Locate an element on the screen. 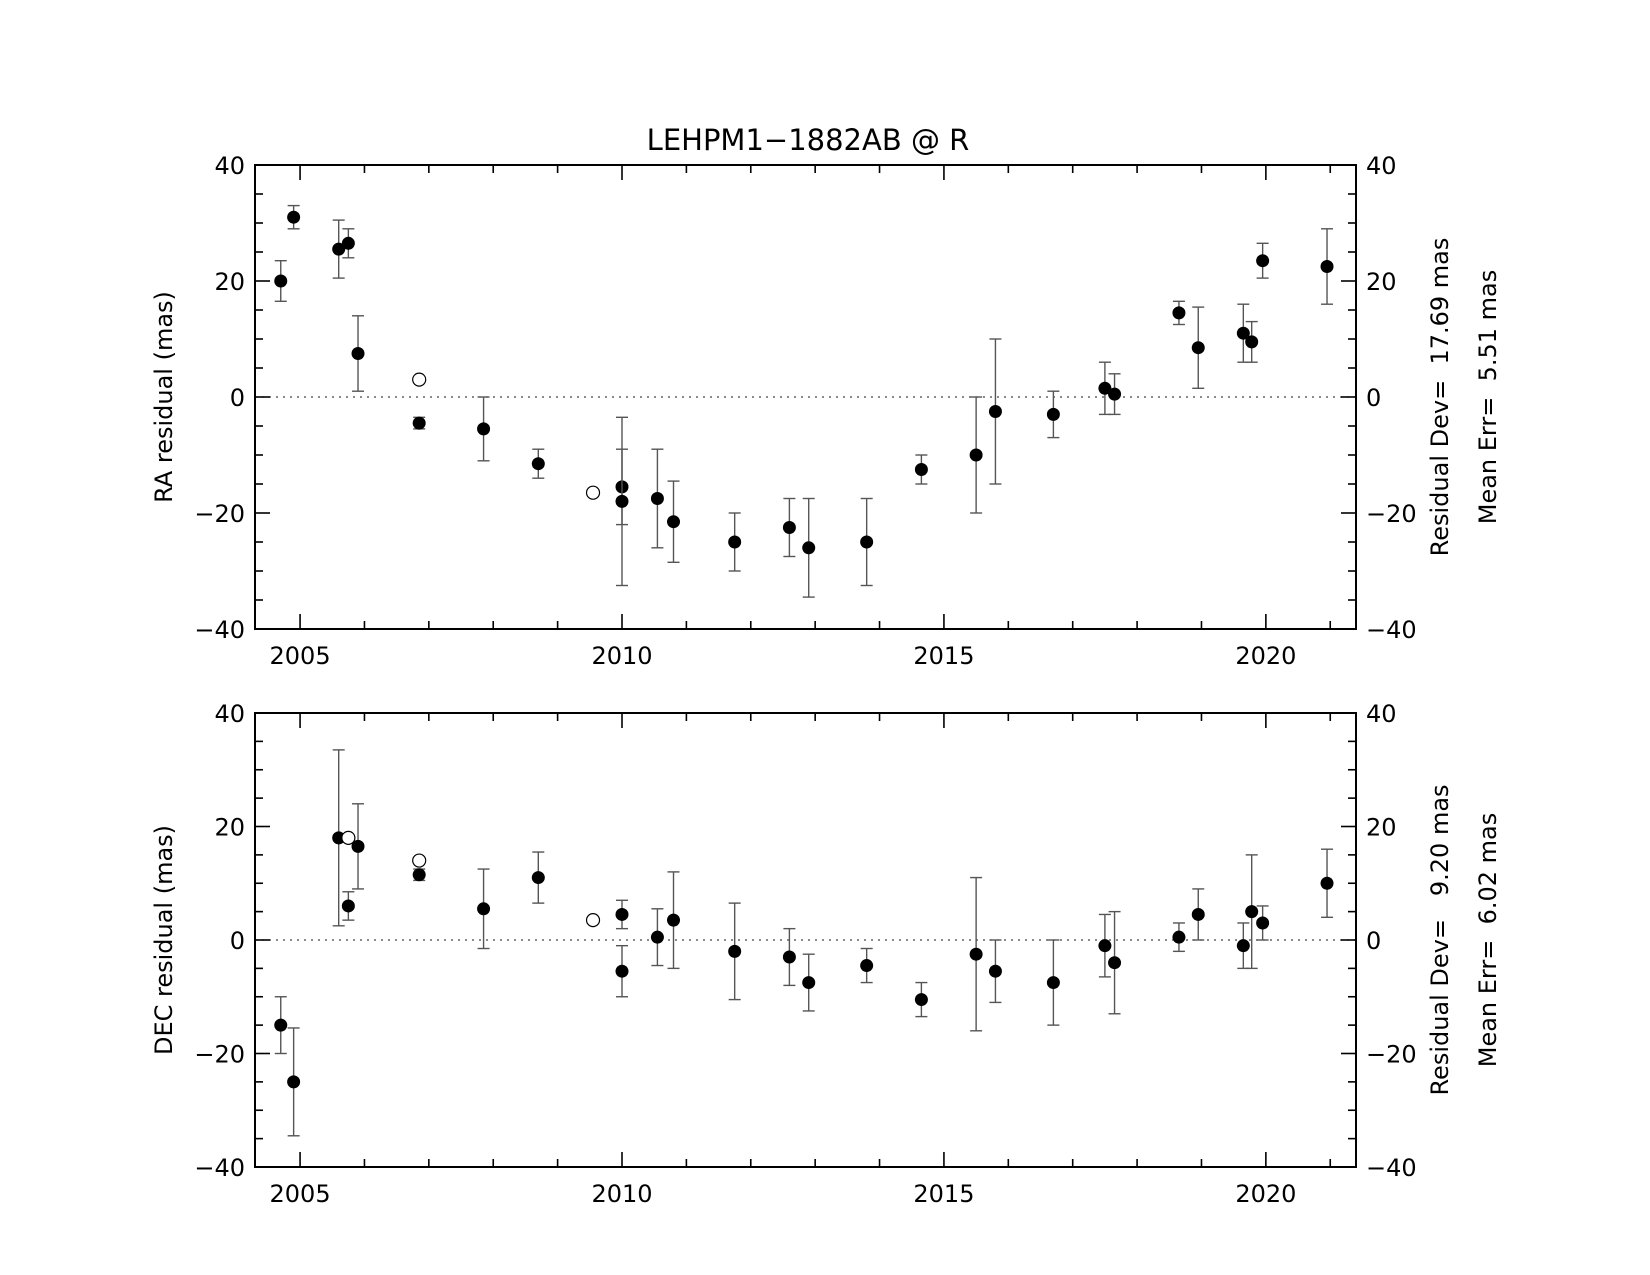 This screenshot has width=1650, height=1275. dec-residual-dev-label: Residual Dev= 9.20 mas is located at coordinates (1440, 939).